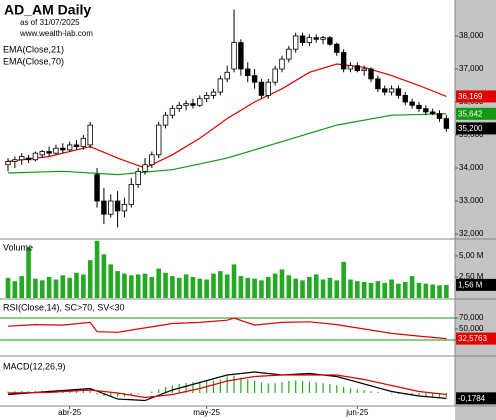 Image resolution: width=496 pixels, height=420 pixels. Describe the element at coordinates (470, 96) in the screenshot. I see `badge-label: 36,169` at that location.